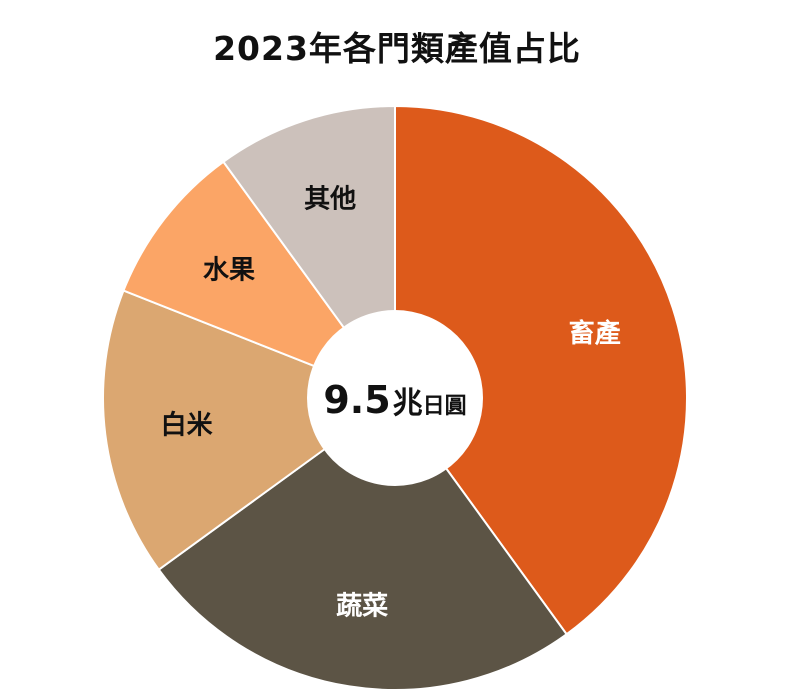  What do you see at coordinates (187, 424) in the screenshot?
I see `slice-label-2: 白米` at bounding box center [187, 424].